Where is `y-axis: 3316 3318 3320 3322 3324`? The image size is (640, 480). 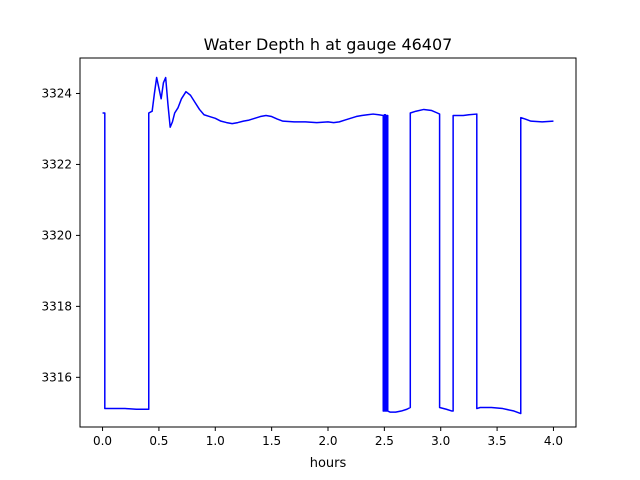
y-axis: 3316 3318 3320 3322 3324 is located at coordinates (60, 235).